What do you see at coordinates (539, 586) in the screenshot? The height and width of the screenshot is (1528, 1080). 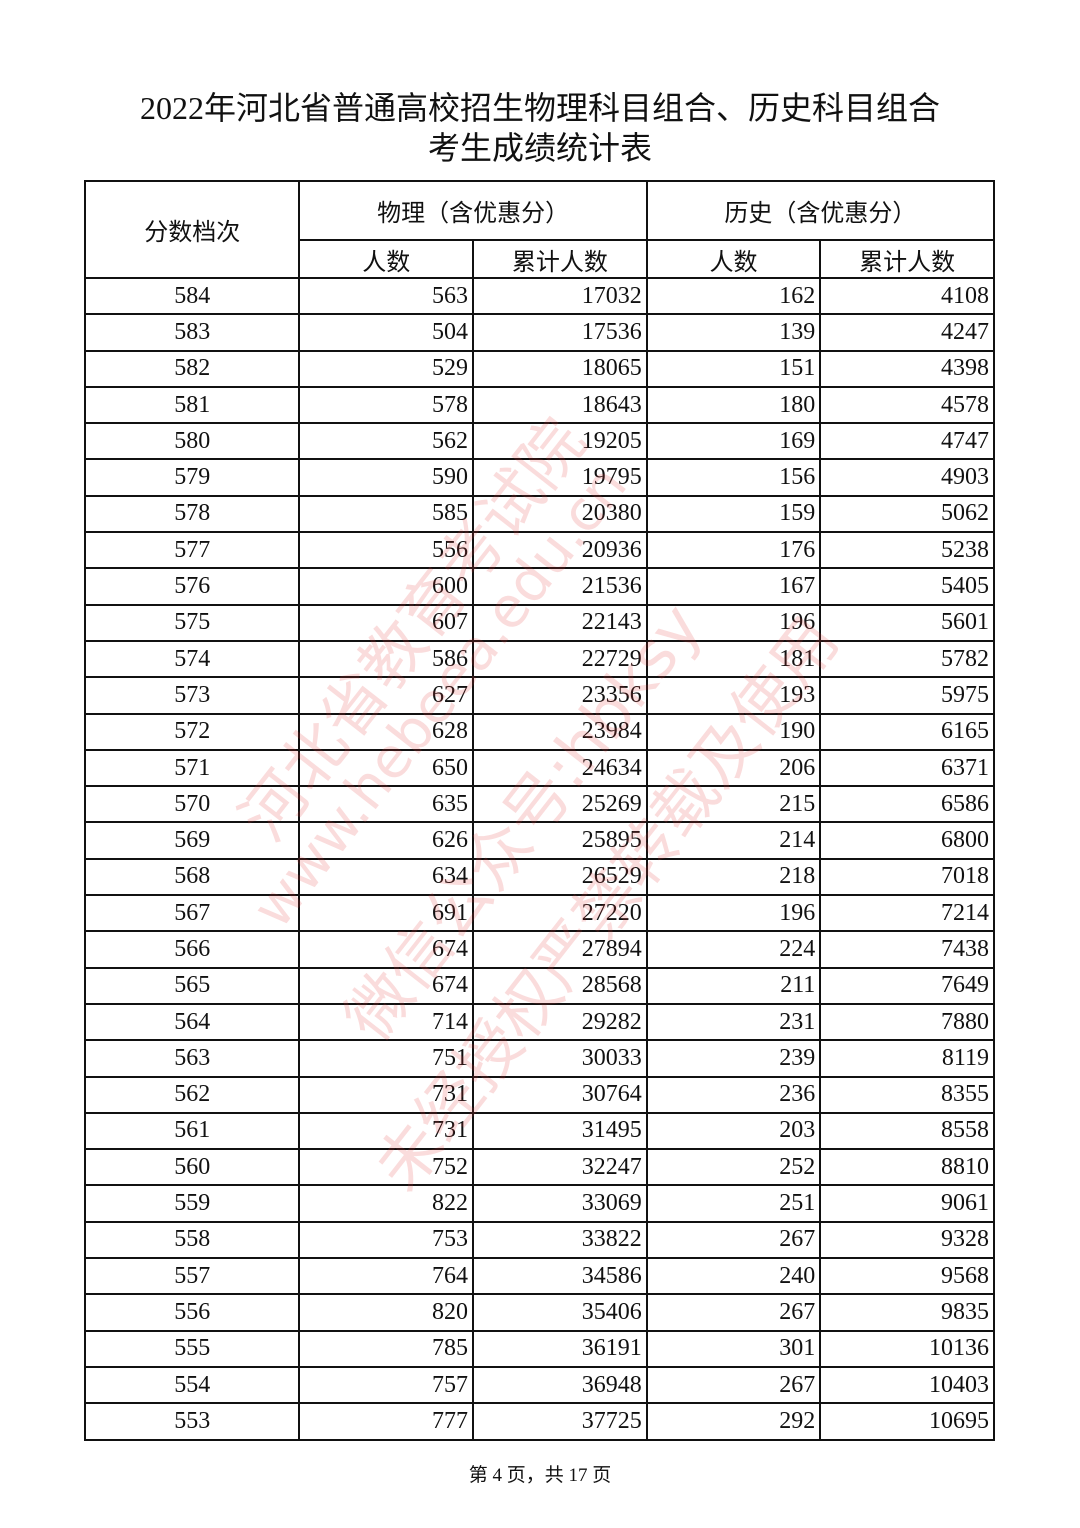 I see `table-row: 576 600 21536 167 5405` at bounding box center [539, 586].